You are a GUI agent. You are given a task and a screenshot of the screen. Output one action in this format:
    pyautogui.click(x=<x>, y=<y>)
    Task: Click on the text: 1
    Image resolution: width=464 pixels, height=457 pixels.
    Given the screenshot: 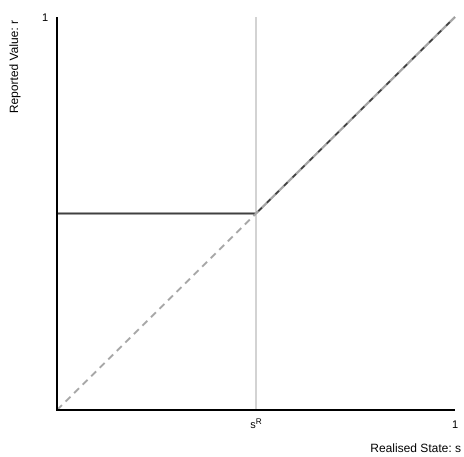 What is the action you would take?
    pyautogui.click(x=45, y=18)
    